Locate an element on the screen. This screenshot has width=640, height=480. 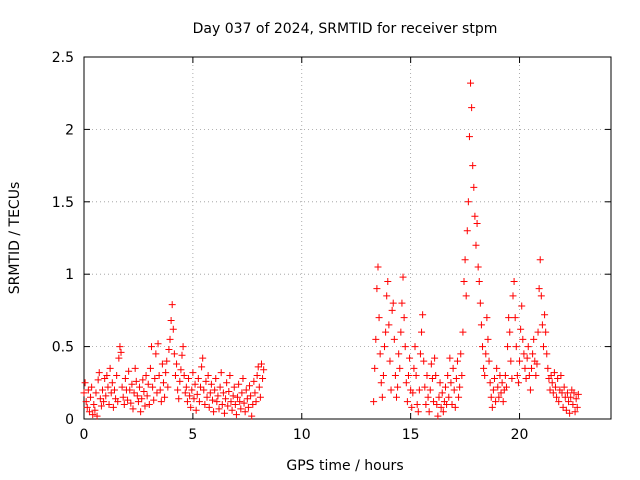
y-tick-label: 2 is located at coordinates (69, 130).